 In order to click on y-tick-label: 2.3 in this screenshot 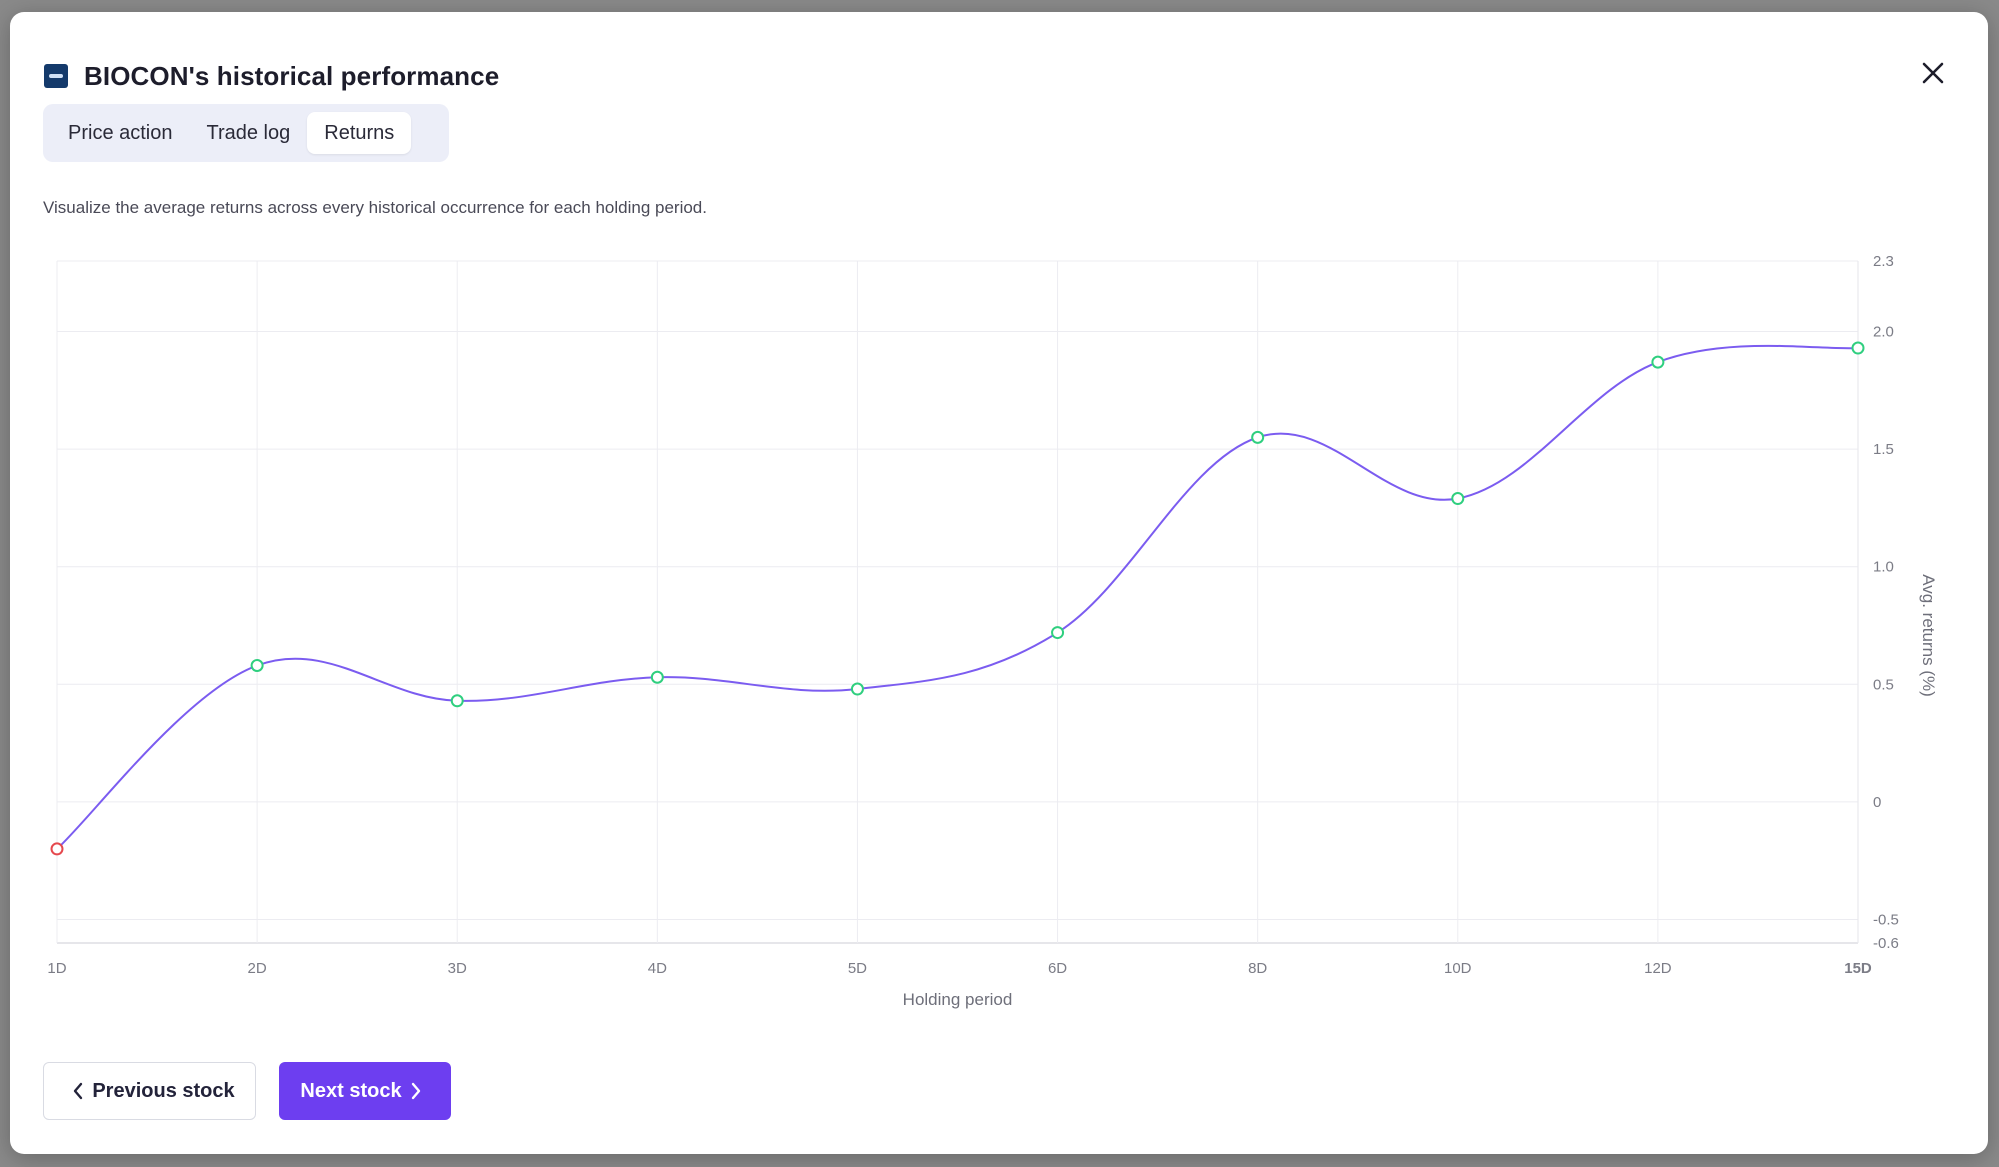, I will do `click(1883, 261)`.